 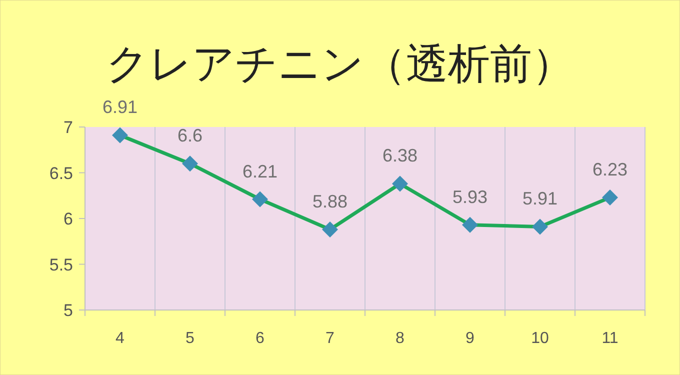 I want to click on x-tick-label: 10, so click(x=540, y=338).